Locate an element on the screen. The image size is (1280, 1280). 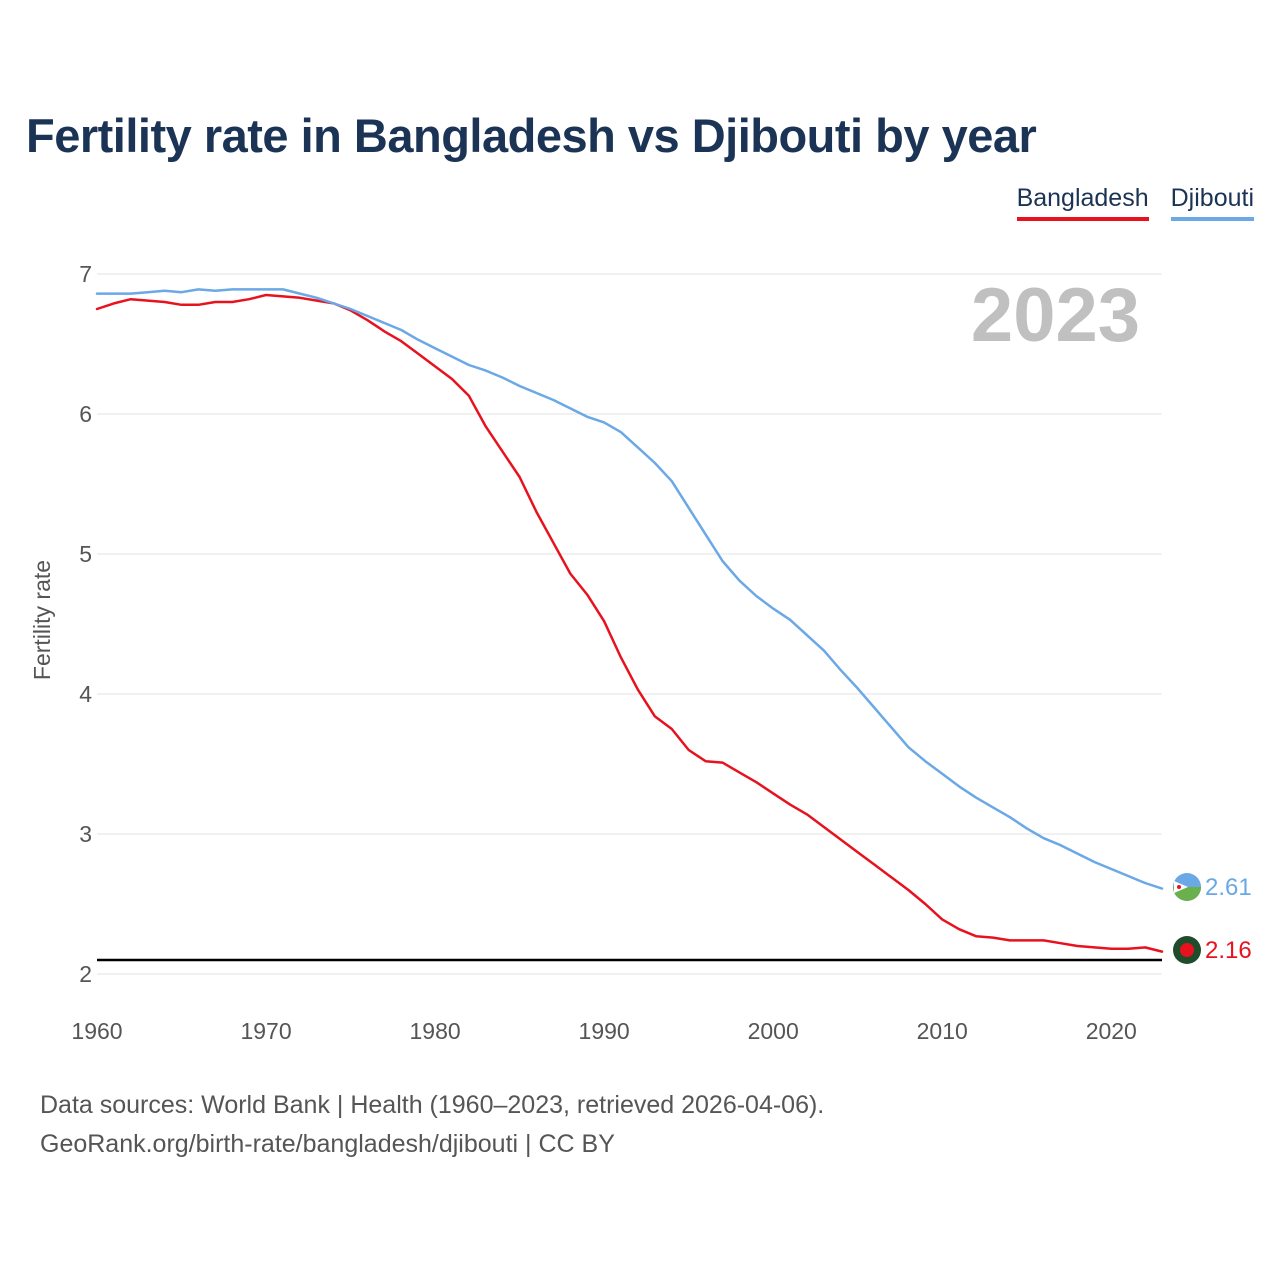
x-tick-label: 1970 is located at coordinates (265, 1031).